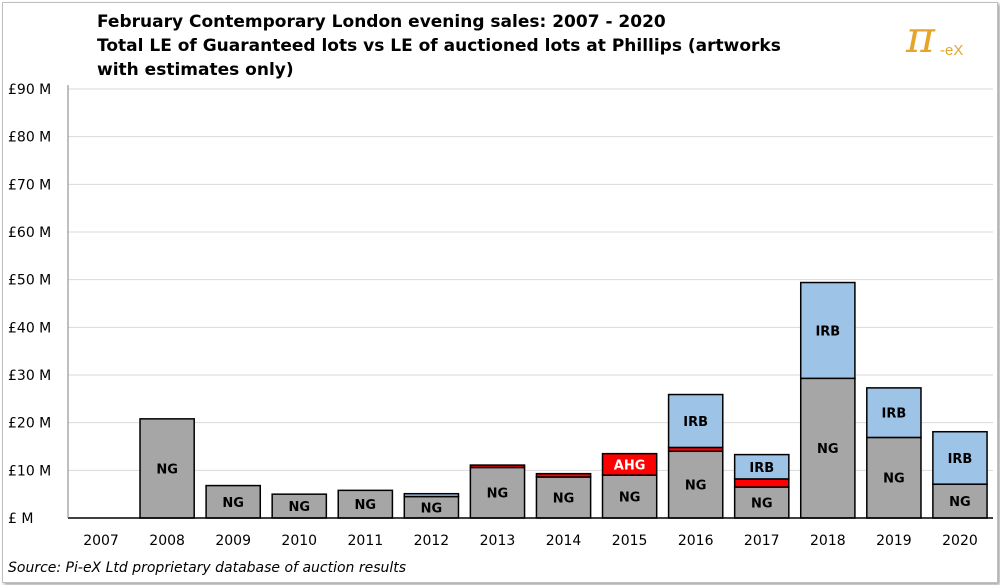 The height and width of the screenshot is (585, 1000). What do you see at coordinates (564, 541) in the screenshot?
I see `x-tick-label: 2014` at bounding box center [564, 541].